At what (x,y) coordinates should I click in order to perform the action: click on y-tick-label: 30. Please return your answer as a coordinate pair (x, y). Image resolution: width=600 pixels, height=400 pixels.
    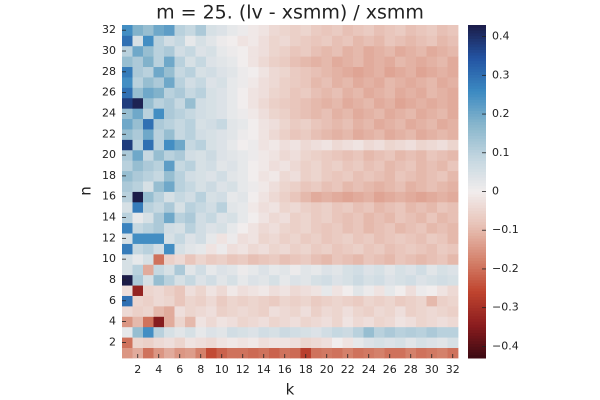
    Looking at the image, I should click on (109, 50).